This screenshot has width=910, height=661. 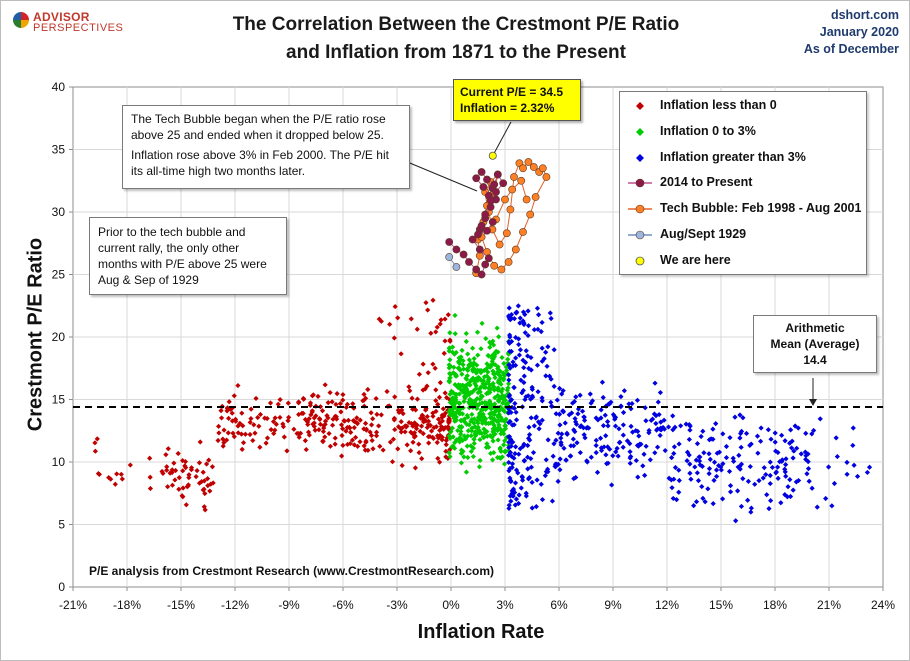 I want to click on x-tick-label: -6%, so click(x=343, y=605).